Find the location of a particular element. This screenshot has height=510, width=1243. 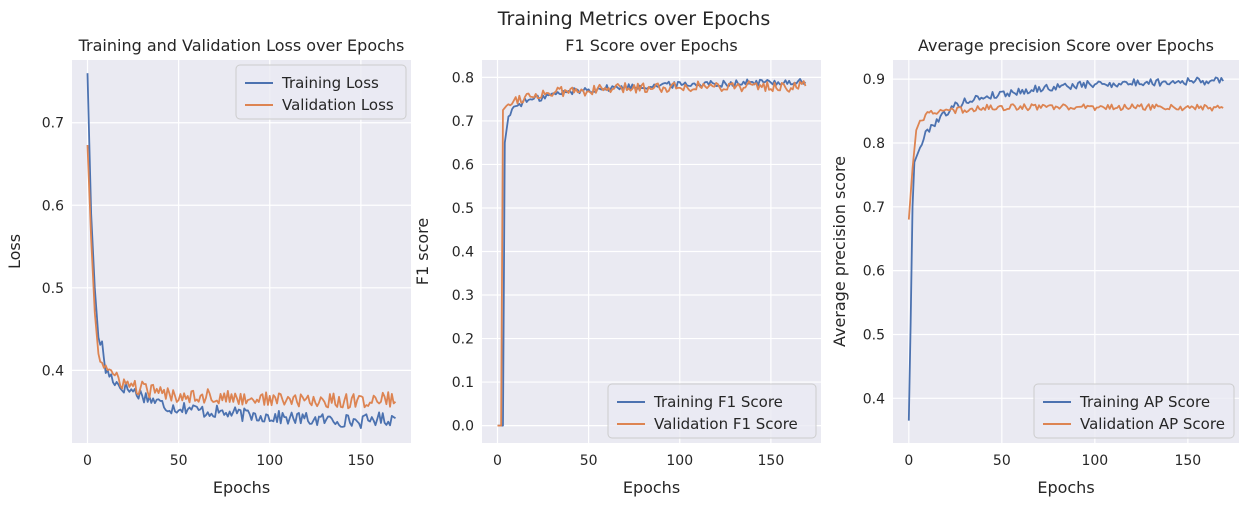

y-axis-label: F1 score is located at coordinates (422, 251).